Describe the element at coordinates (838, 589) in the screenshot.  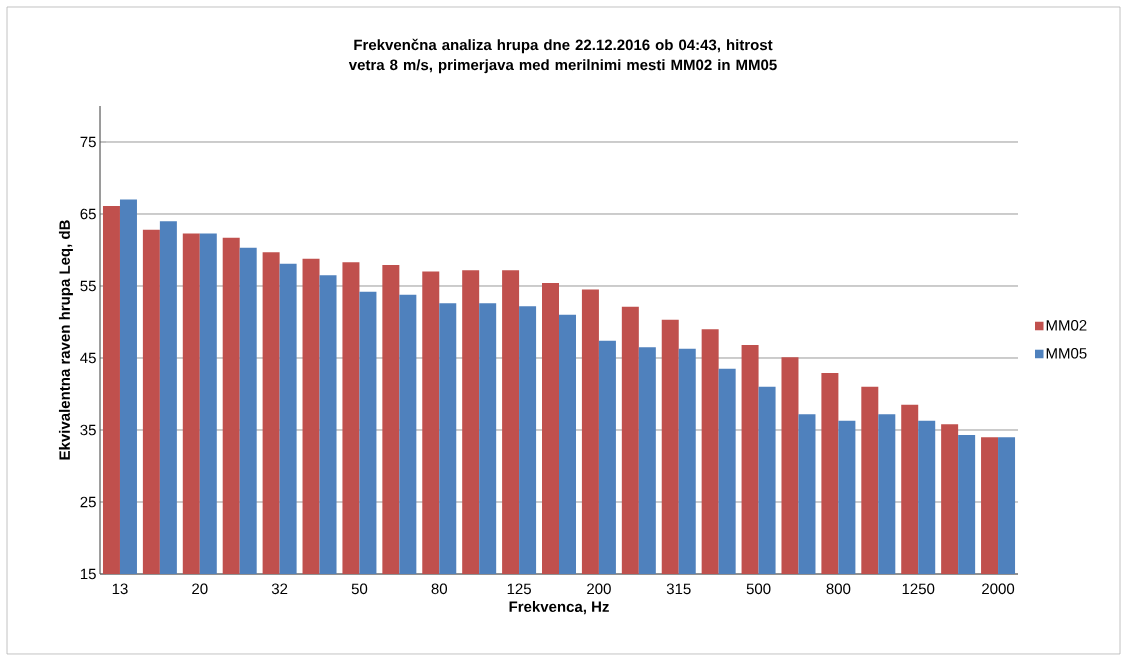
I see `x-tick-label: 800` at that location.